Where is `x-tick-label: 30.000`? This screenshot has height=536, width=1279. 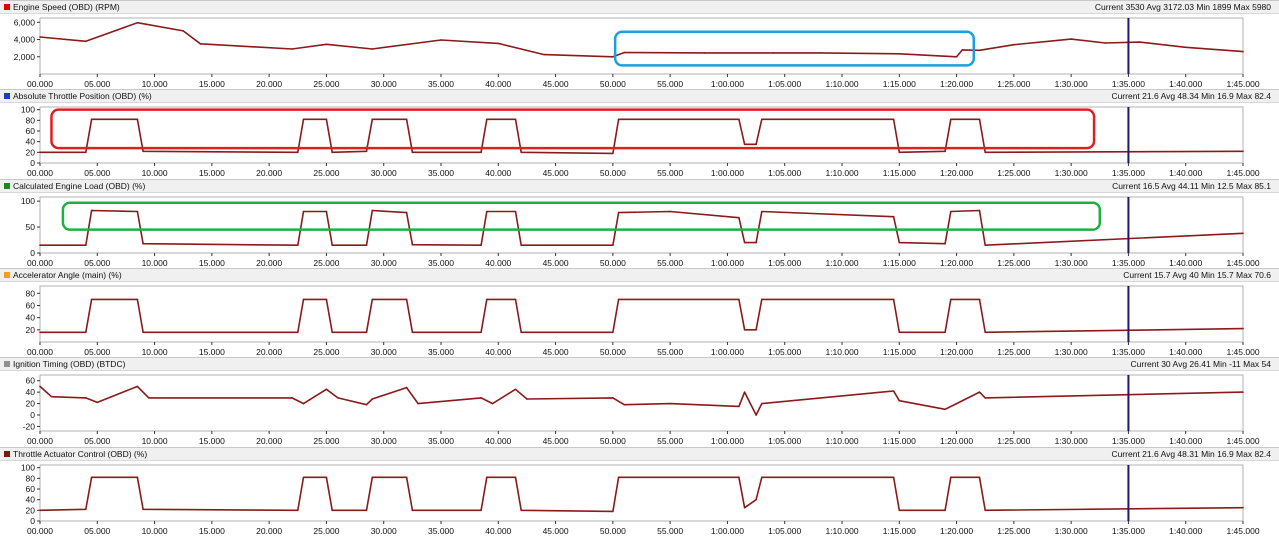
x-tick-label: 30.000 is located at coordinates (384, 263).